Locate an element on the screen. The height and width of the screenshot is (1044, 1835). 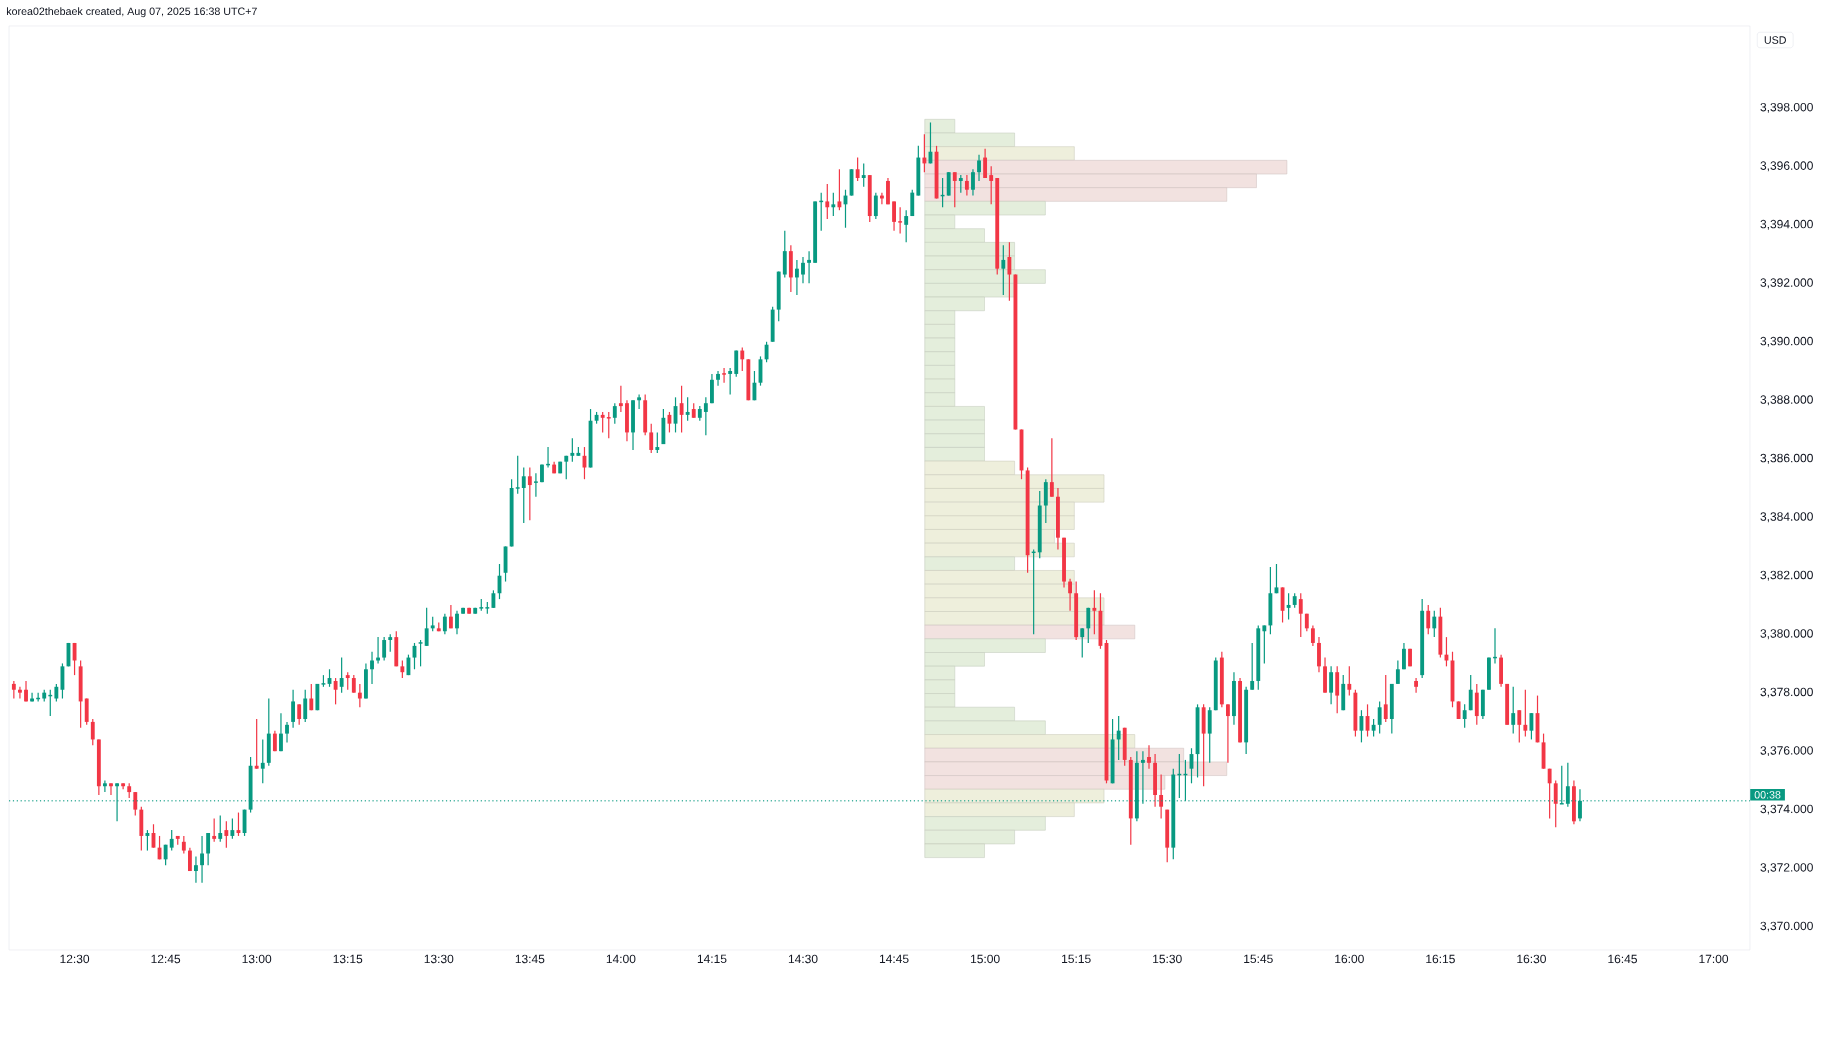
y-tick-label: 3,380.000 is located at coordinates (1786, 634).